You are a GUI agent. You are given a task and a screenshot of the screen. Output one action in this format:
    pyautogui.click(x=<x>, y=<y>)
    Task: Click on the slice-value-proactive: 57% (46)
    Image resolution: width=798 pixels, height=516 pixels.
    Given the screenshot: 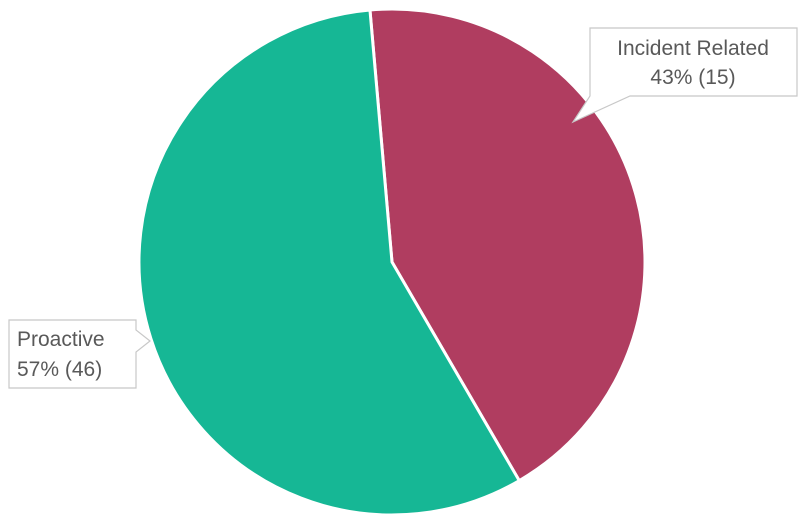 What is the action you would take?
    pyautogui.click(x=59, y=369)
    